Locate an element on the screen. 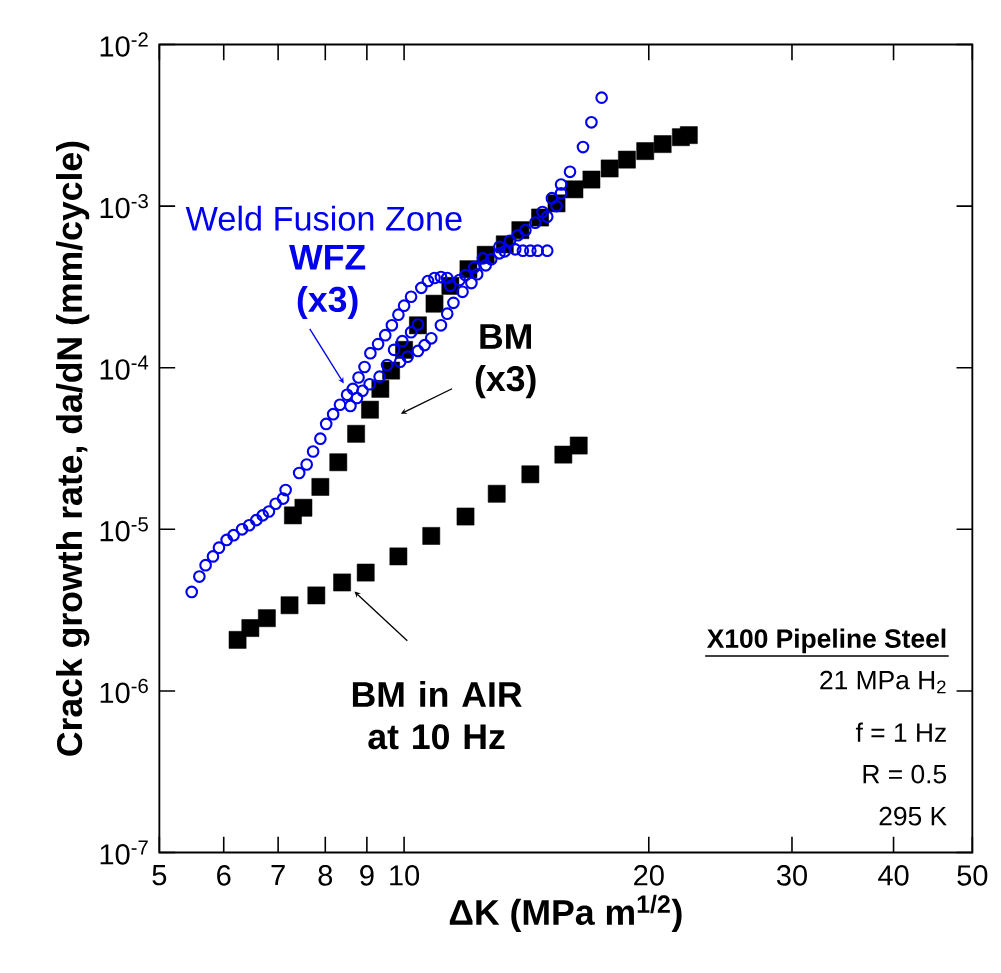  x-tick-label: 8 is located at coordinates (325, 875).